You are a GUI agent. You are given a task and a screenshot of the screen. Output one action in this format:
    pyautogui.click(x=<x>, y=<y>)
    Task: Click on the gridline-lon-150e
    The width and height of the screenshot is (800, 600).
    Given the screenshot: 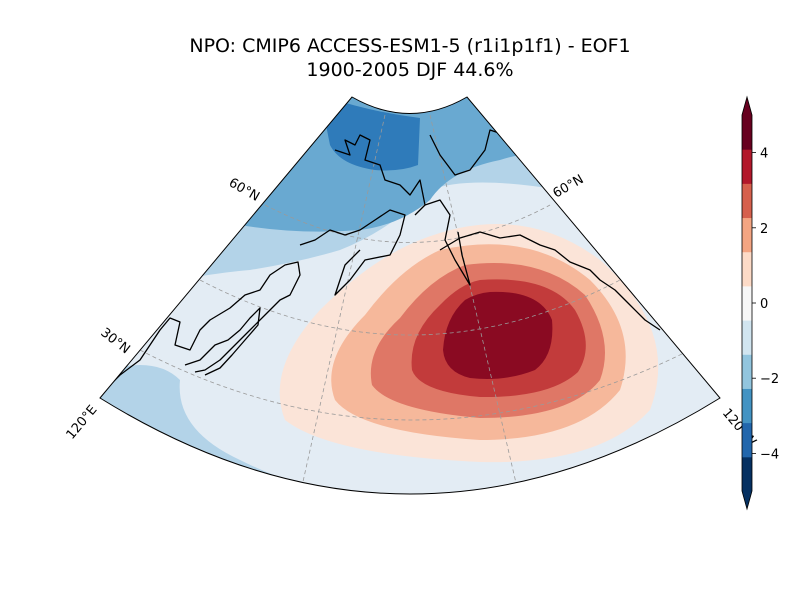 What is the action you would take?
    pyautogui.click(x=342, y=304)
    